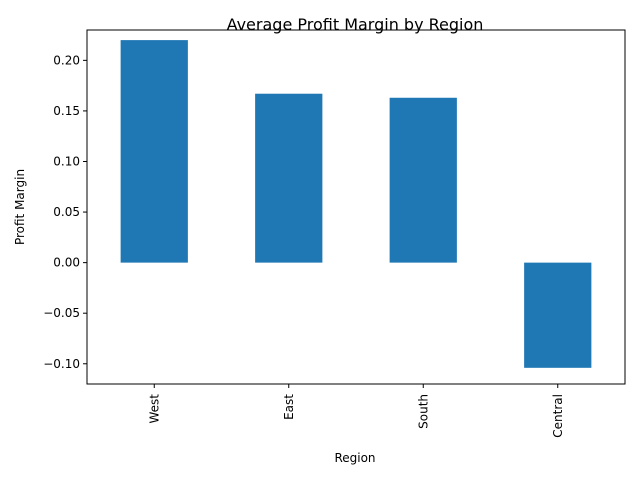 The image size is (640, 480). Describe the element at coordinates (558, 315) in the screenshot. I see `bar-central` at that location.